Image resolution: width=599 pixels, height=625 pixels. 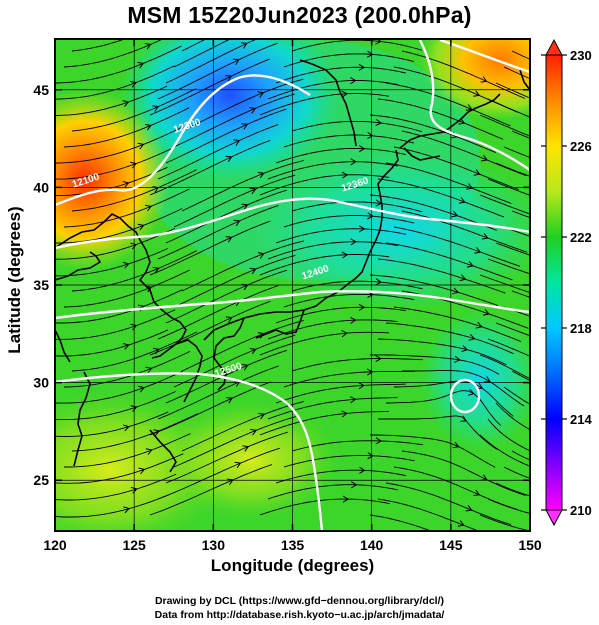 I want to click on x-tick-label: 150, so click(x=530, y=545).